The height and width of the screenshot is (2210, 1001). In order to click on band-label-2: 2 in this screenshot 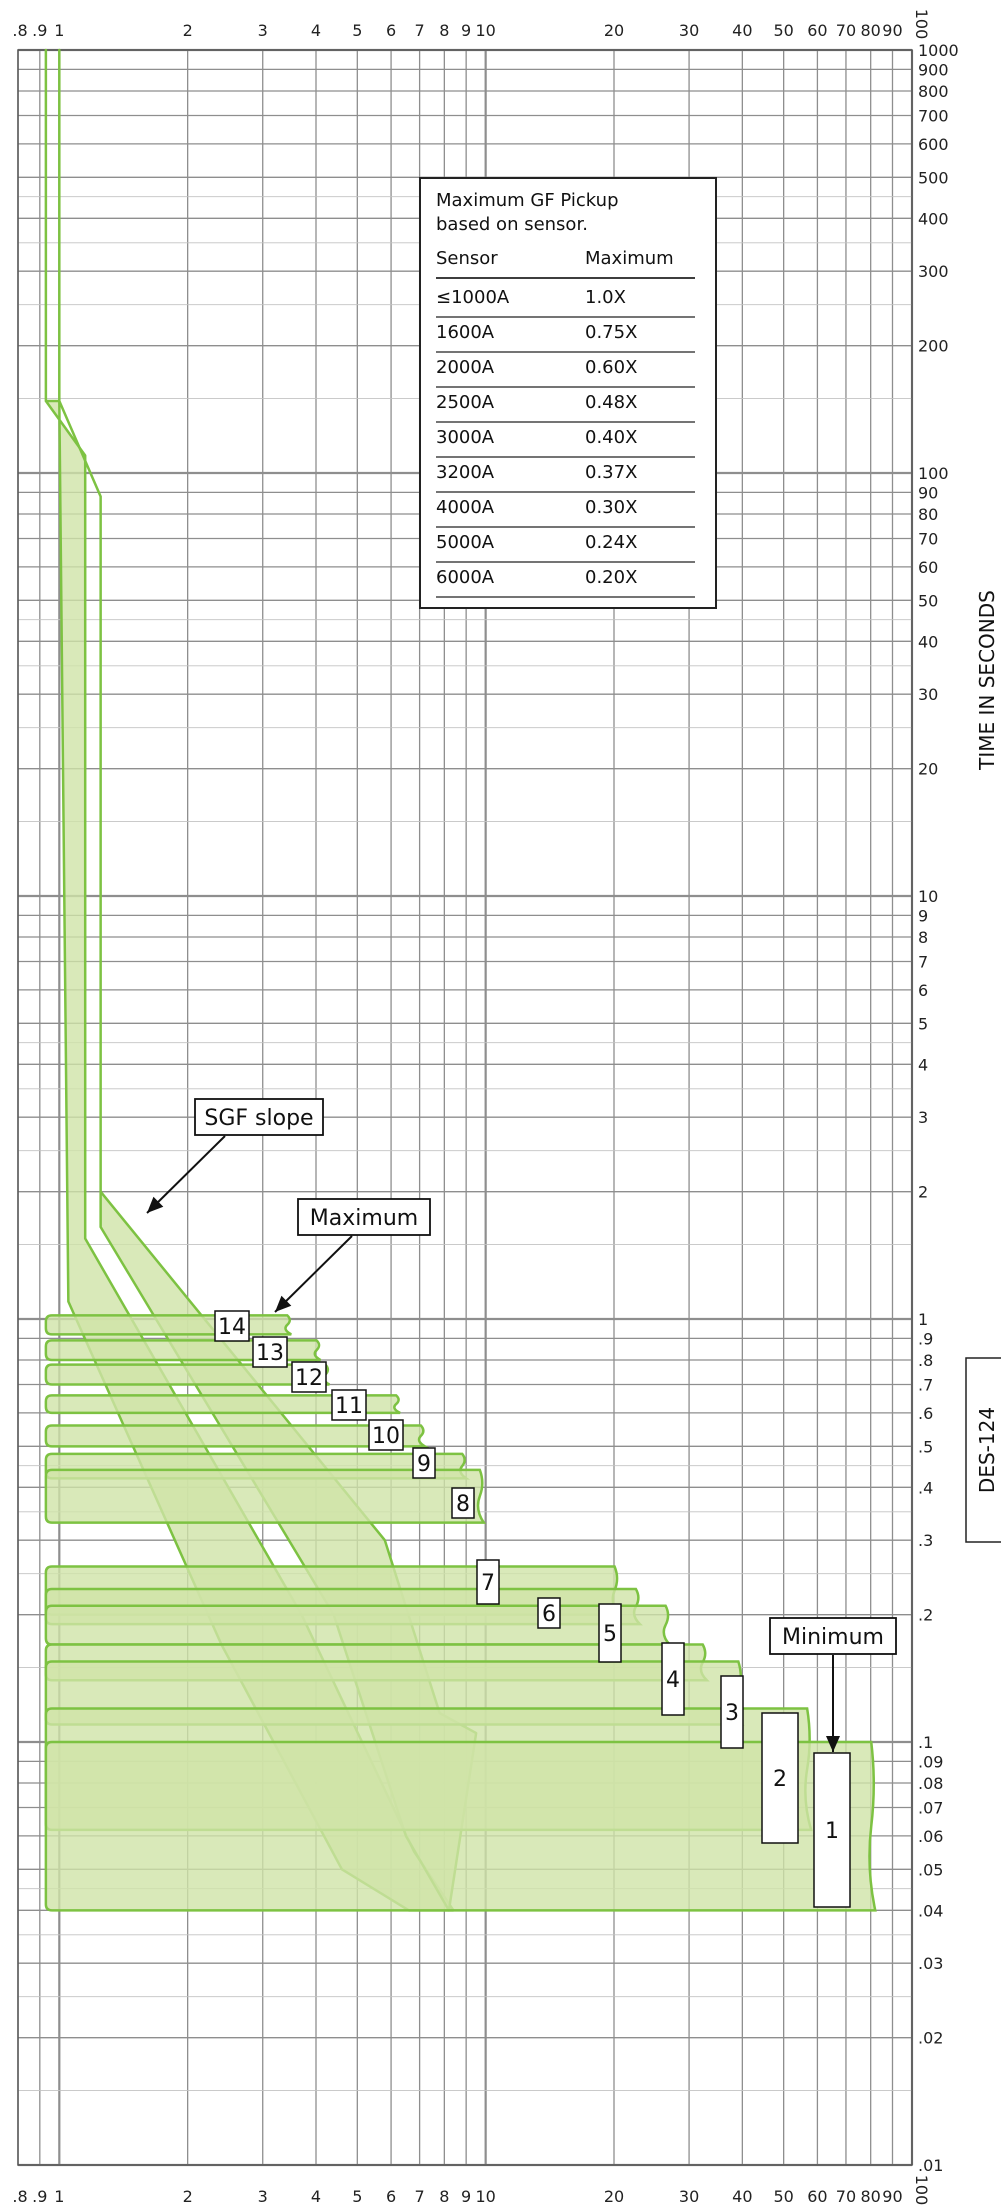, I will do `click(780, 1779)`.